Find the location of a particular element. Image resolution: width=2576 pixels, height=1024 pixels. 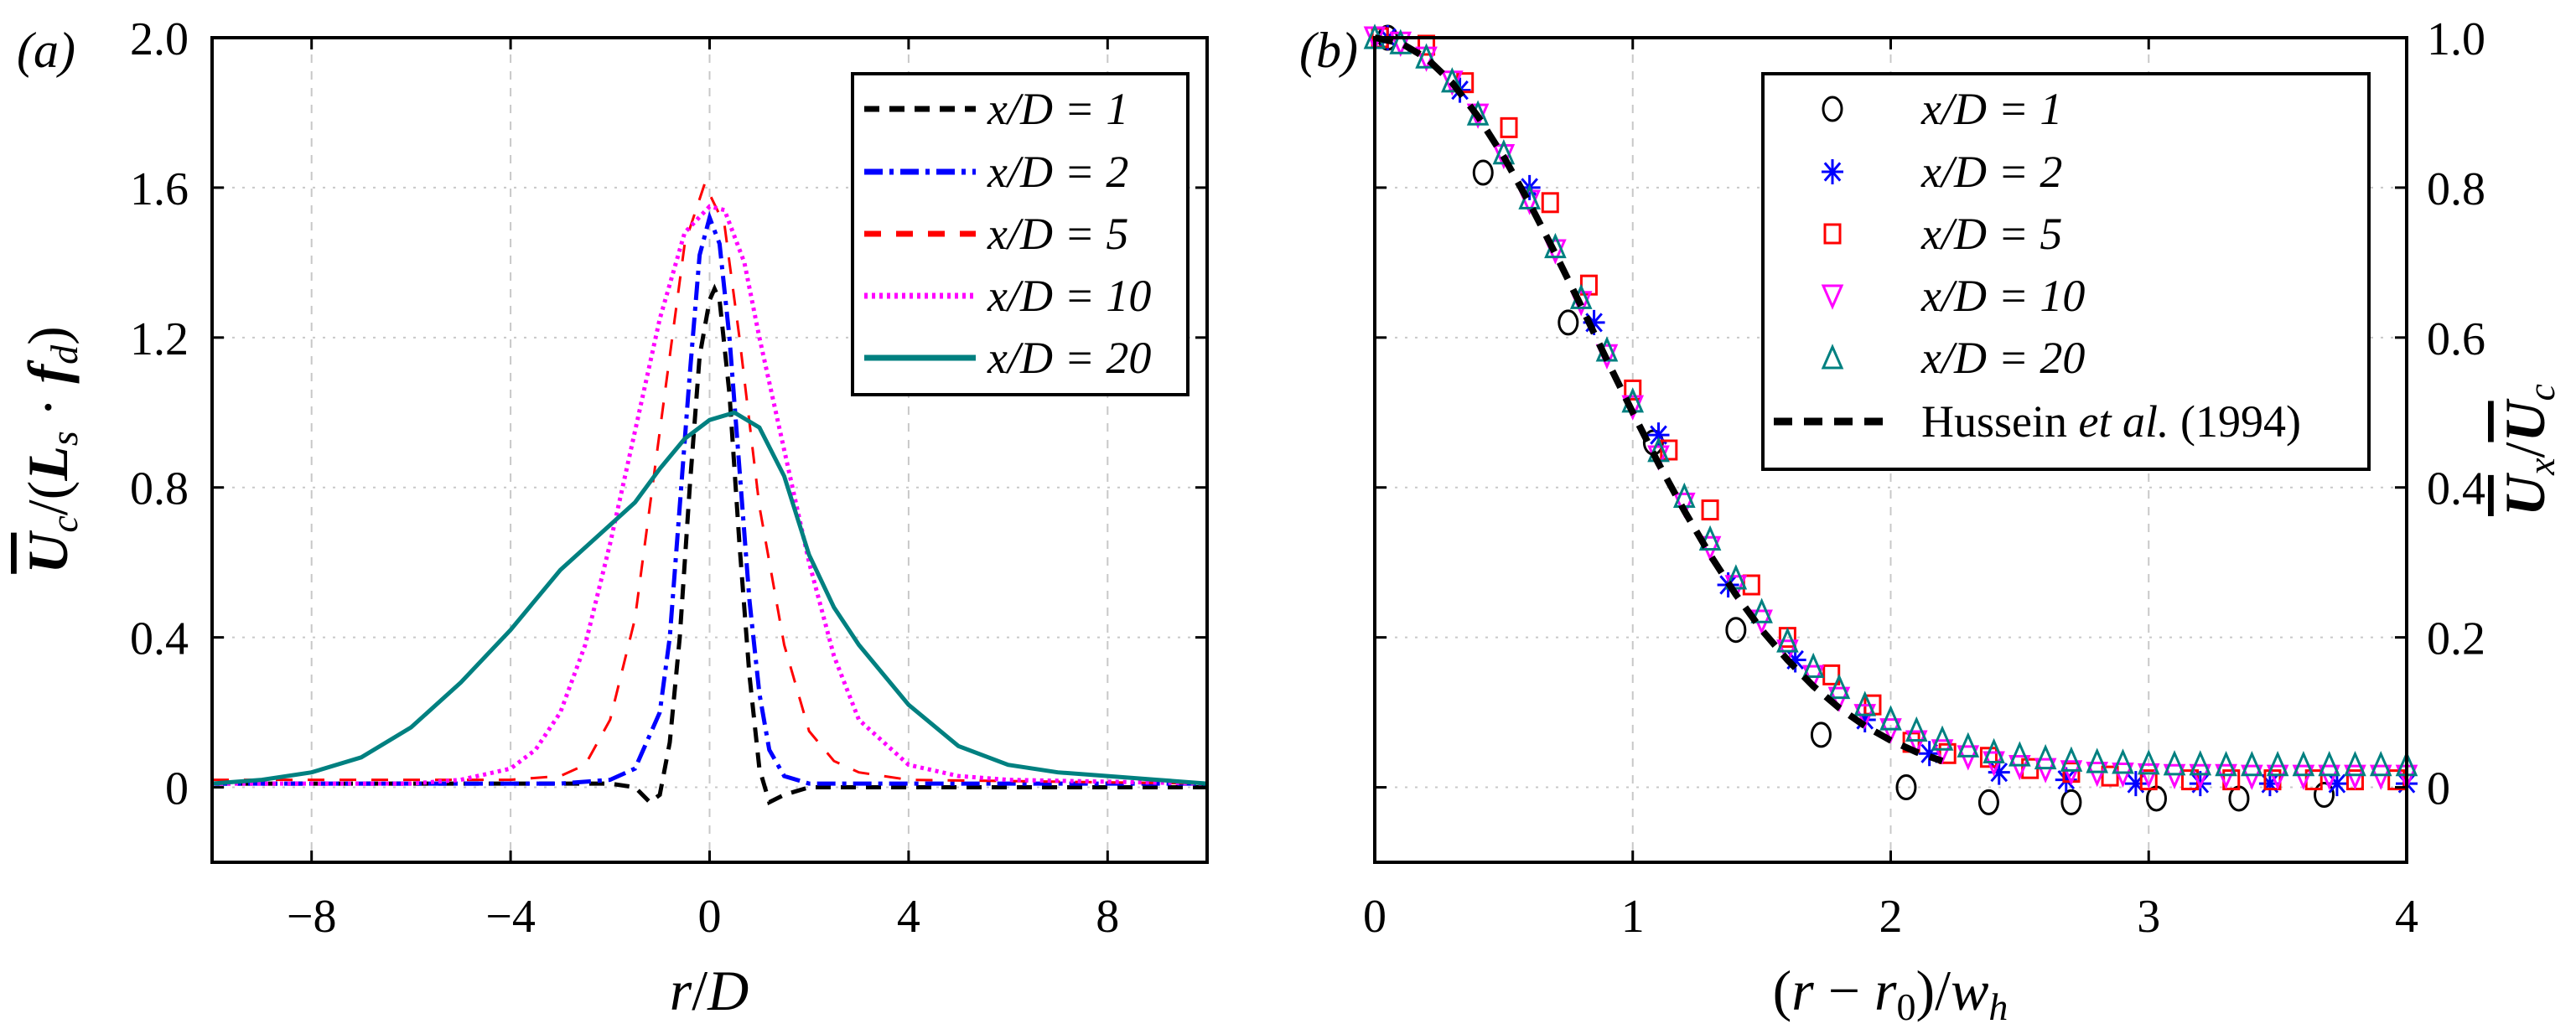

y-tick-label: 0.6 is located at coordinates (2456, 339).